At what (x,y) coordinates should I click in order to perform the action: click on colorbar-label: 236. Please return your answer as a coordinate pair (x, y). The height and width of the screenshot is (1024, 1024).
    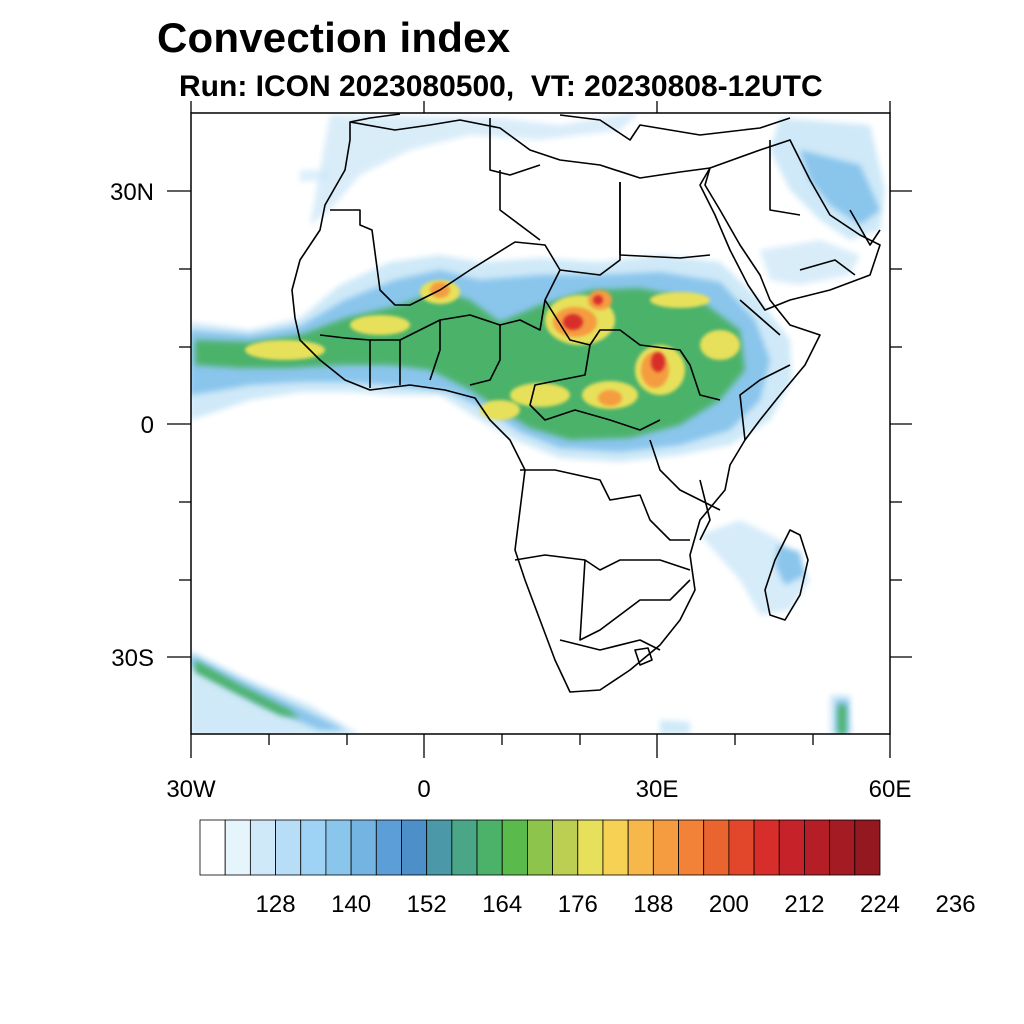
    Looking at the image, I should click on (956, 904).